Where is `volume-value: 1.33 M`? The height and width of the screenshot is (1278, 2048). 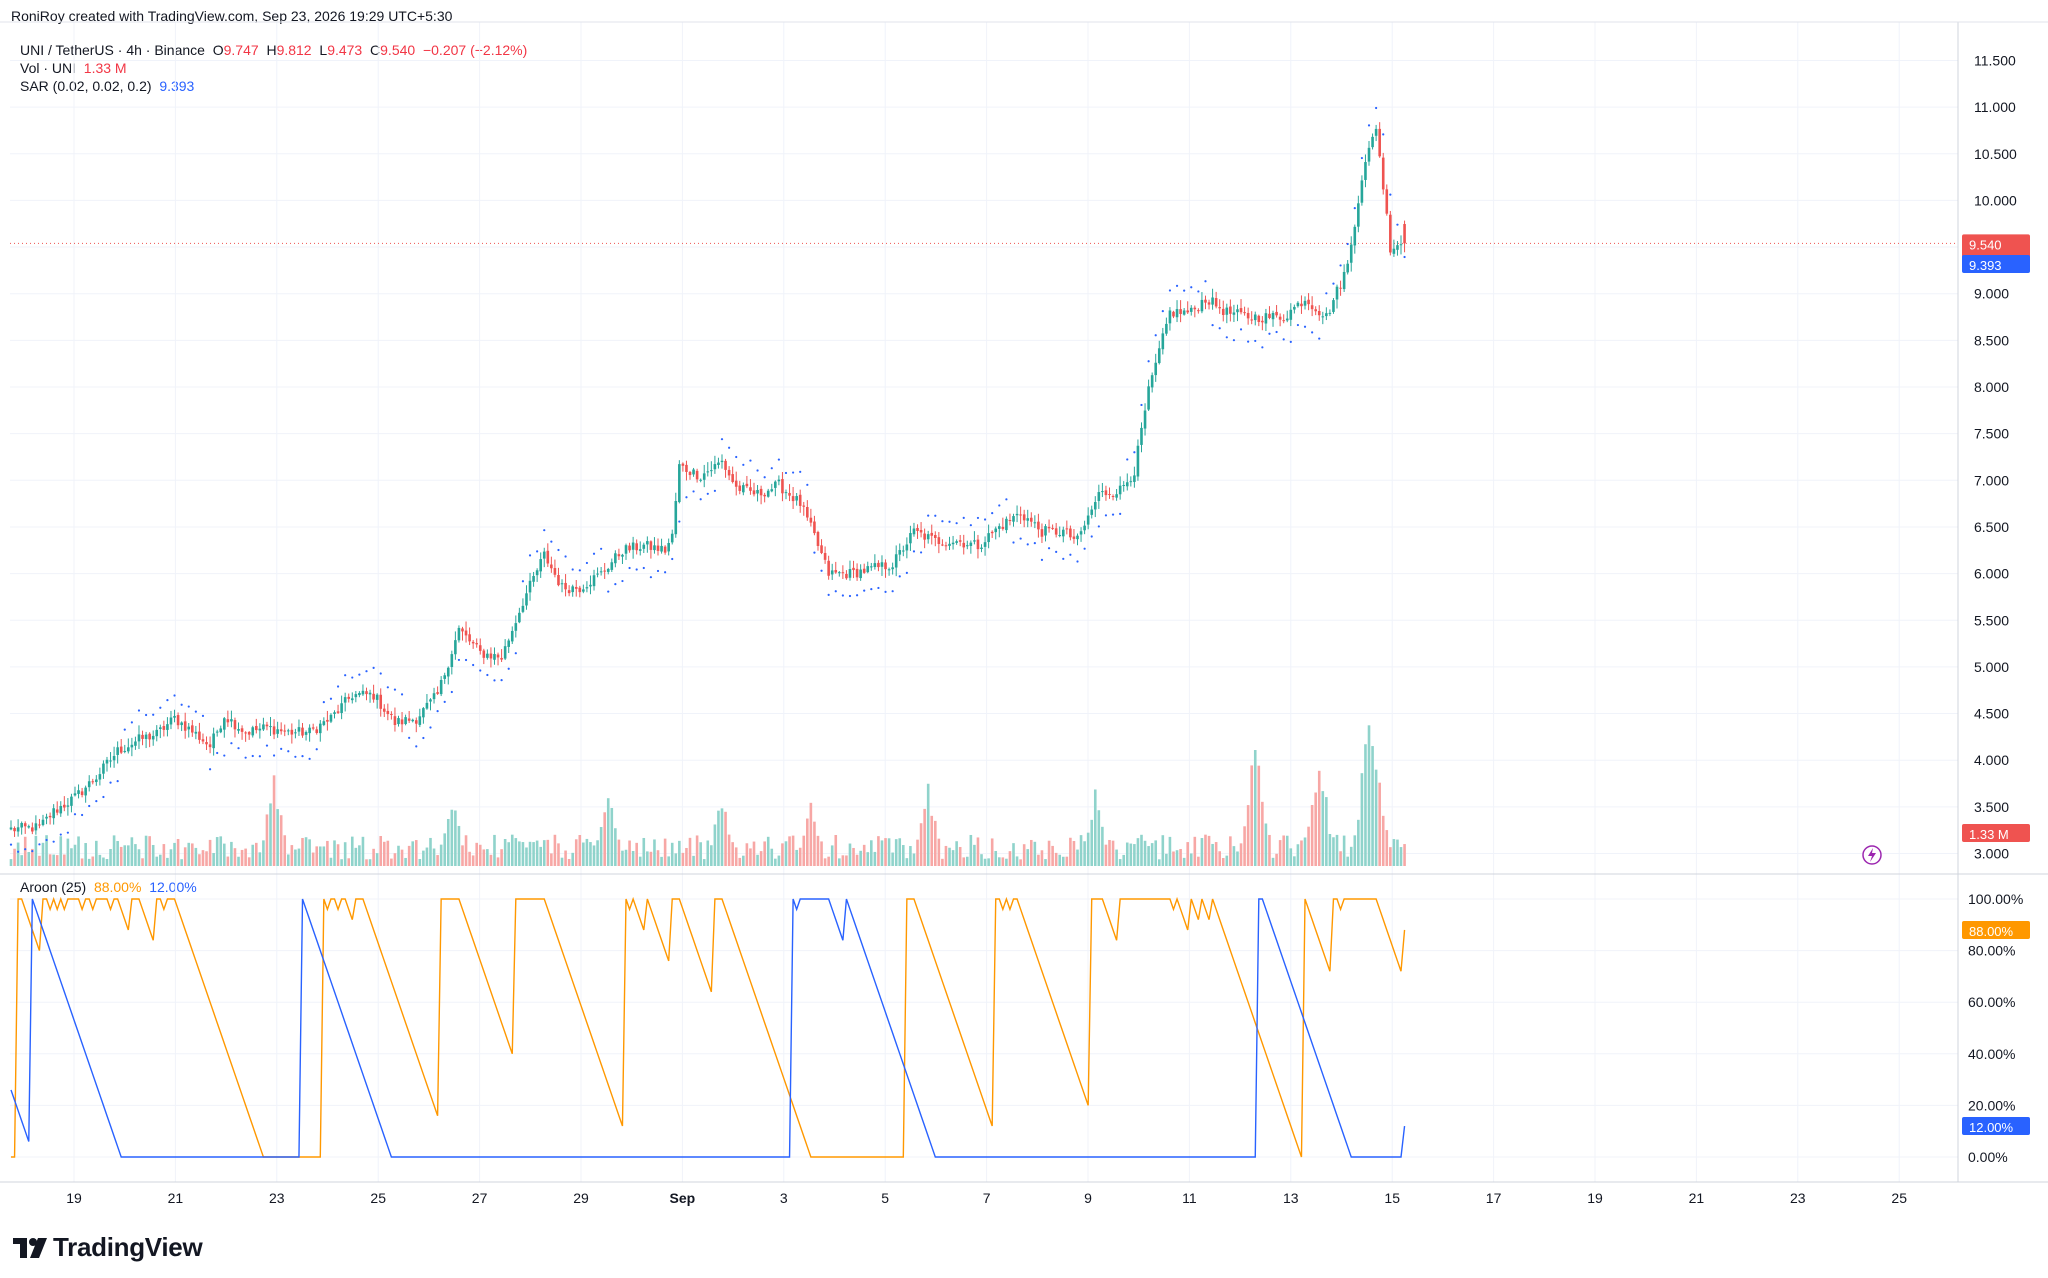 volume-value: 1.33 M is located at coordinates (105, 68).